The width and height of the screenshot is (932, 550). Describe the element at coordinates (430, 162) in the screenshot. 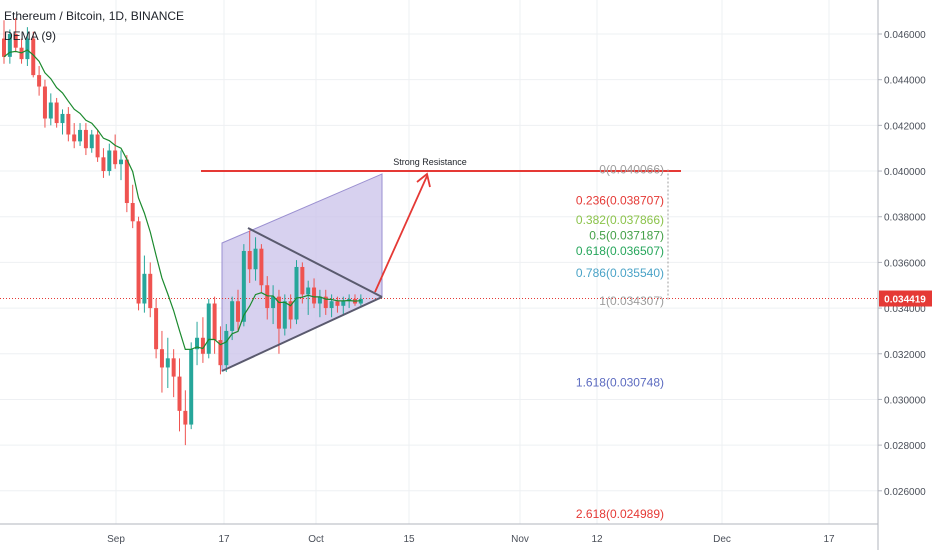

I see `resistance-label: Strong Resistance` at that location.